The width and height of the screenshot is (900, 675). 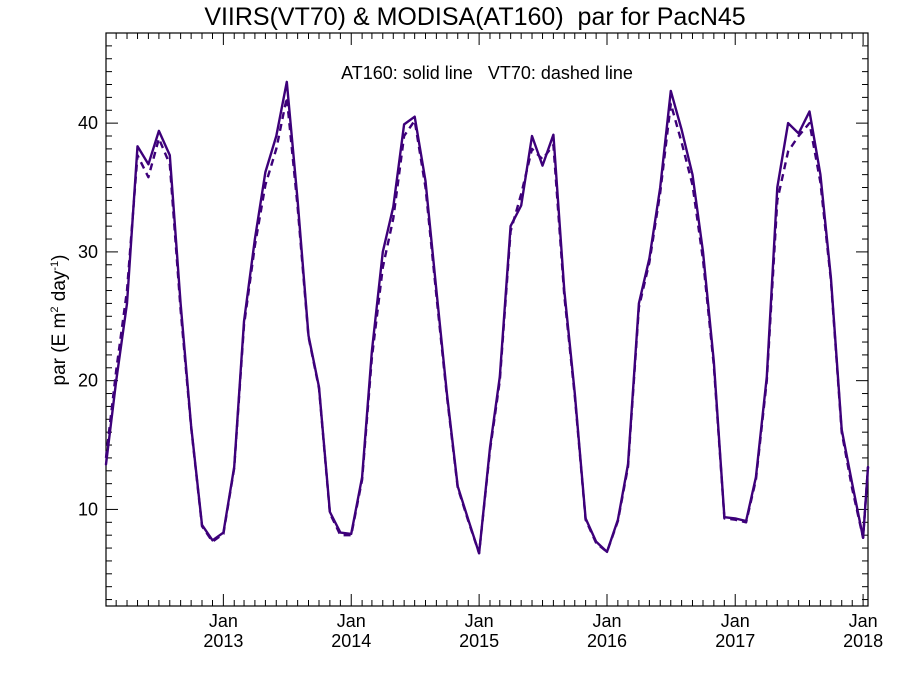 What do you see at coordinates (863, 641) in the screenshot?
I see `x-tick-label-year: 2018` at bounding box center [863, 641].